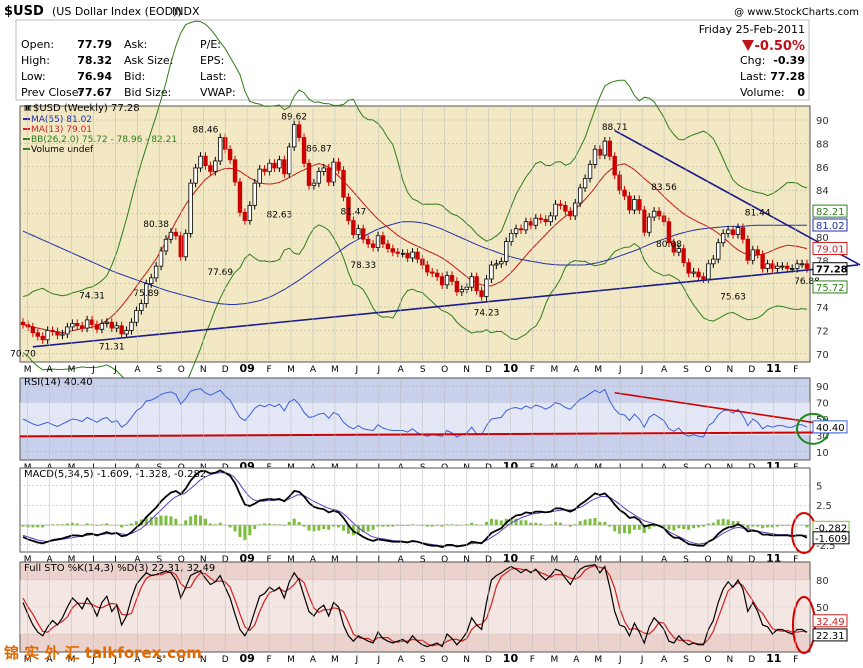 The height and width of the screenshot is (668, 863). Describe the element at coordinates (225, 370) in the screenshot. I see `x-tick-label: D` at that location.